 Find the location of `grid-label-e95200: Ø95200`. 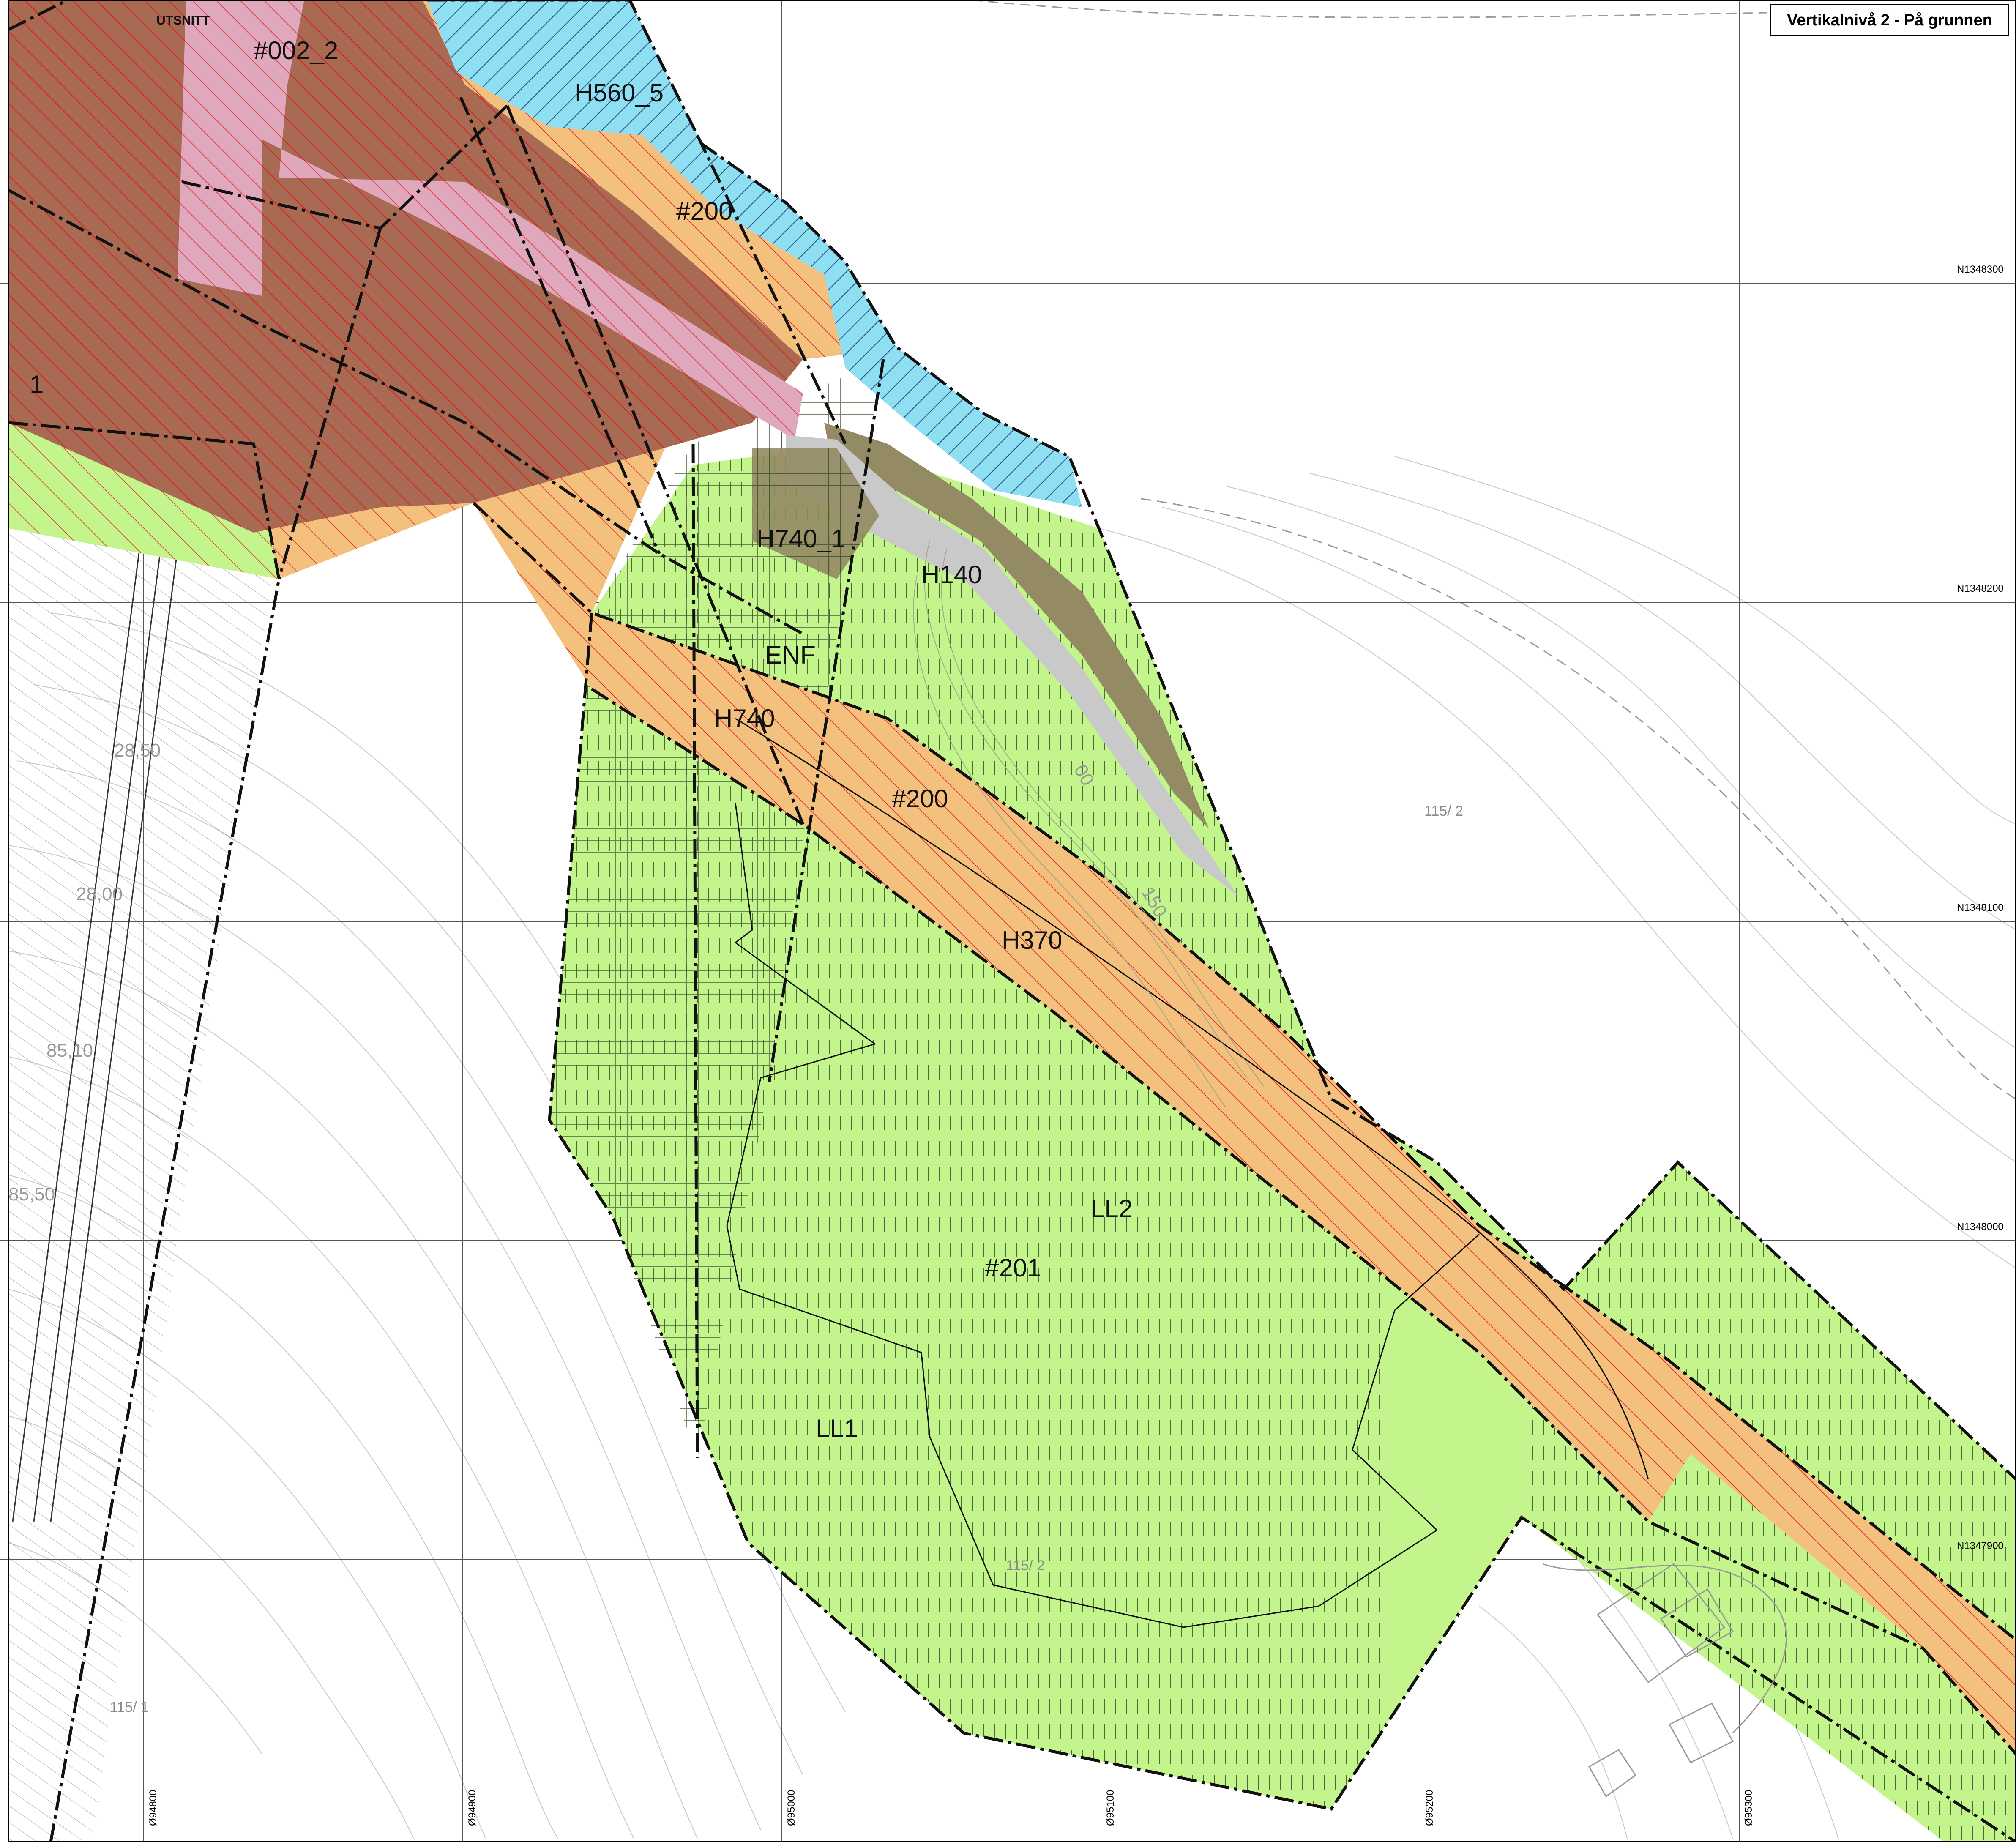

grid-label-e95200: Ø95200 is located at coordinates (1429, 1808).